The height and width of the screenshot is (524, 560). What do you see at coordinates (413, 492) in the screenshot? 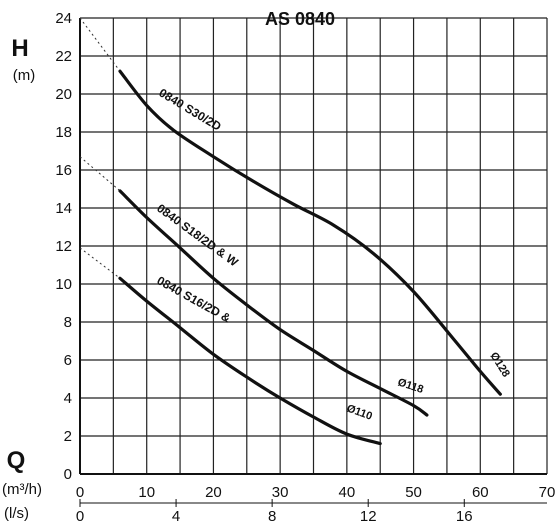
I see `x-tick-label: 50` at bounding box center [413, 492].